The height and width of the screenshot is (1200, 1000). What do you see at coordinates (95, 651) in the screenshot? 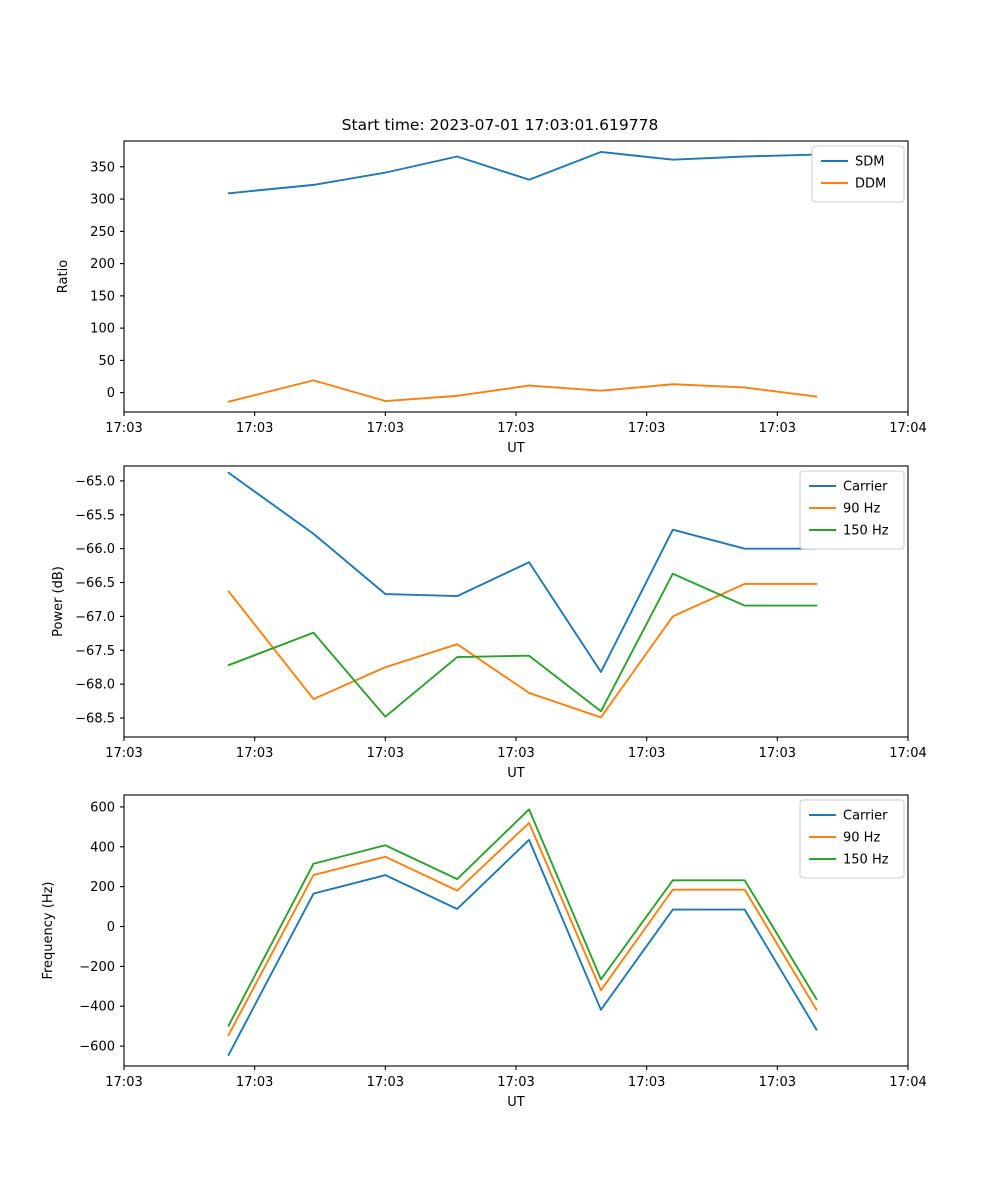
I see `power-ytick-label: −67.5` at bounding box center [95, 651].